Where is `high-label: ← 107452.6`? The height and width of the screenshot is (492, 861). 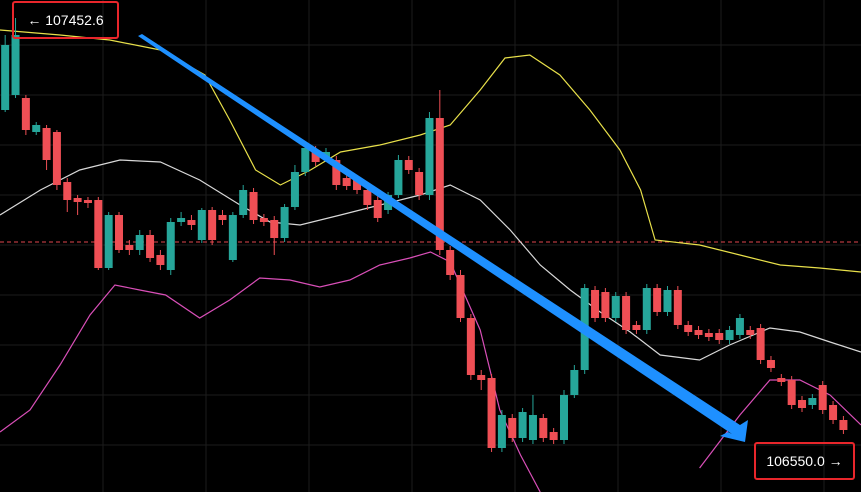 high-label: ← 107452.6 is located at coordinates (65, 20).